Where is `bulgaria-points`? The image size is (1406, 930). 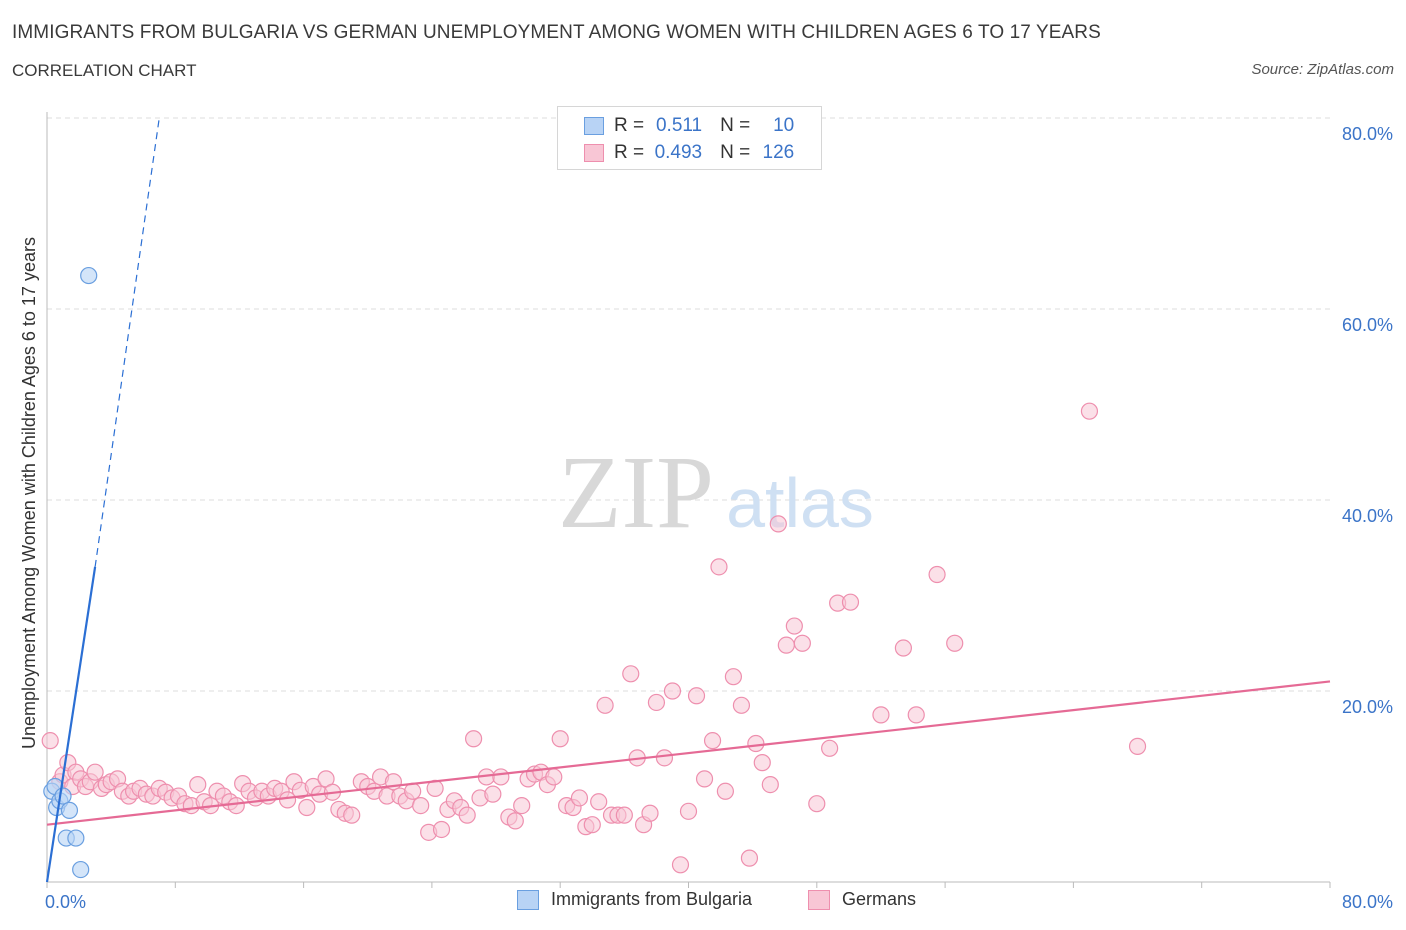
bulgaria-points is located at coordinates (70, 572).